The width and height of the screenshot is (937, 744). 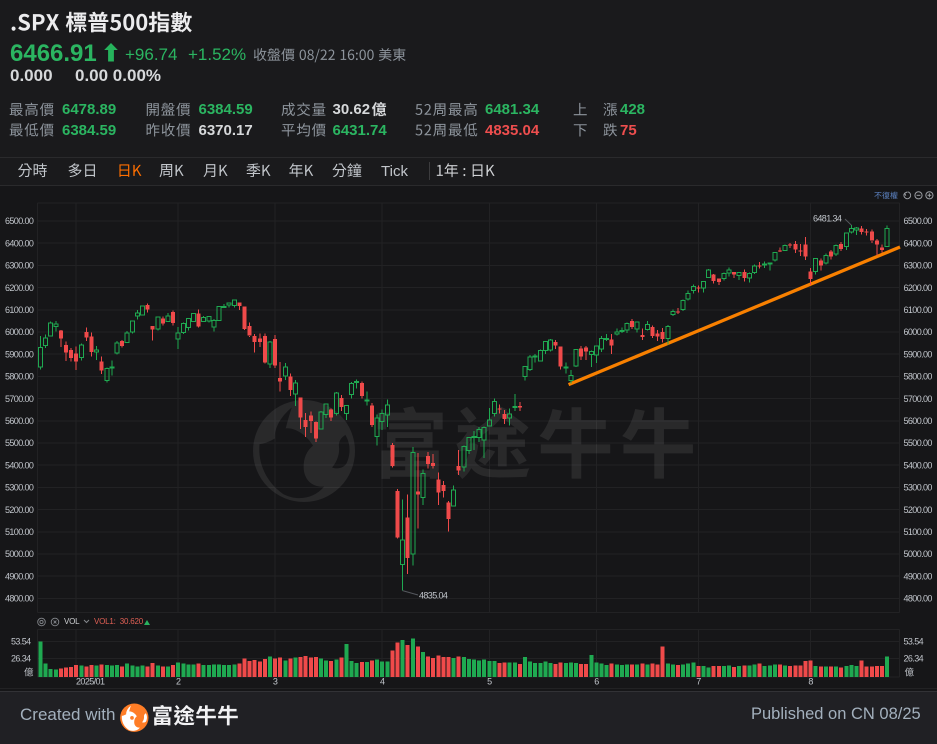 I want to click on svg-text: 4835.04, so click(x=433, y=596).